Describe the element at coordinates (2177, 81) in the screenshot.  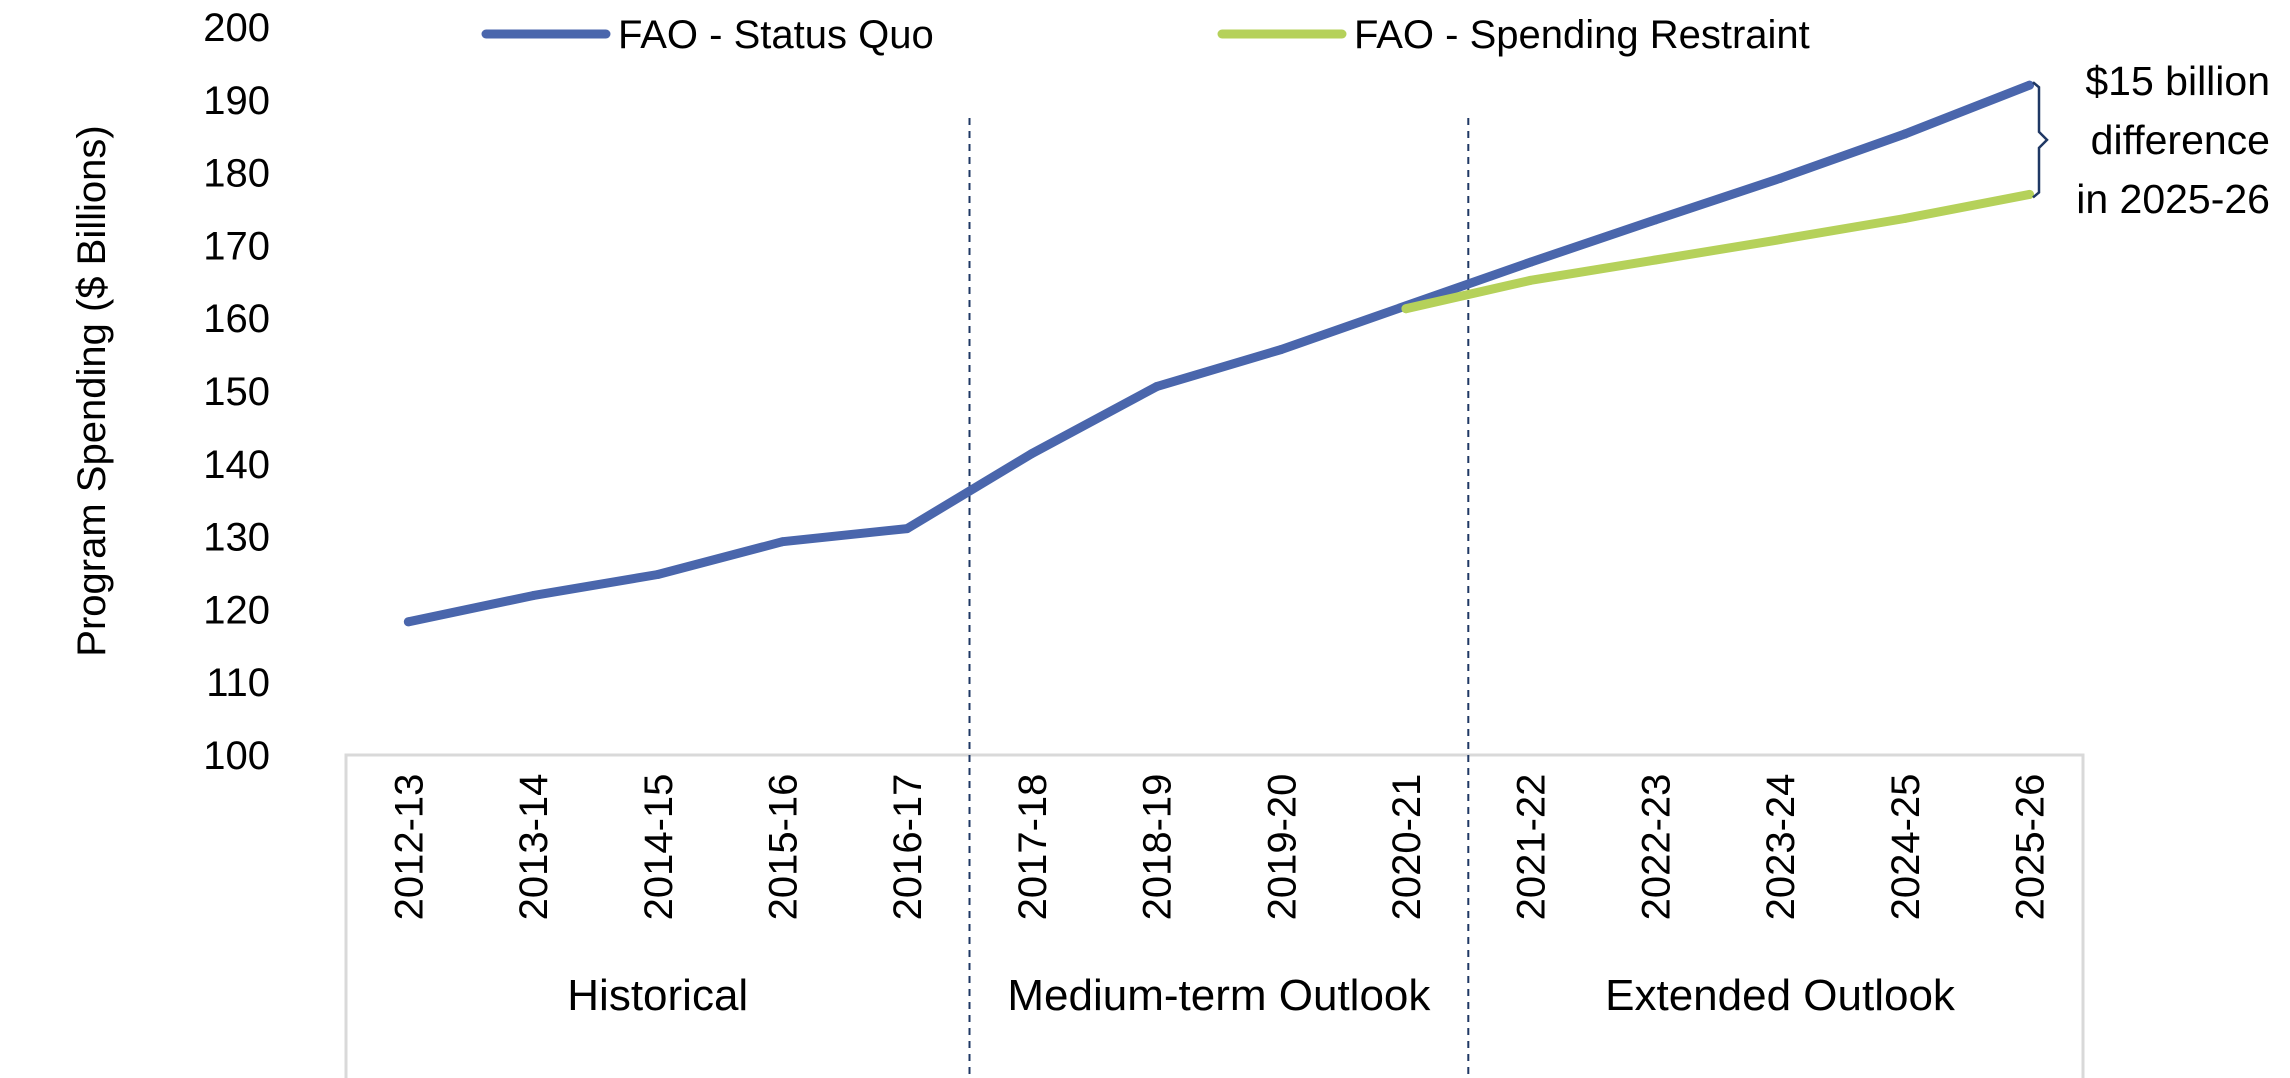
I see `annotation-text: $15 billion` at that location.